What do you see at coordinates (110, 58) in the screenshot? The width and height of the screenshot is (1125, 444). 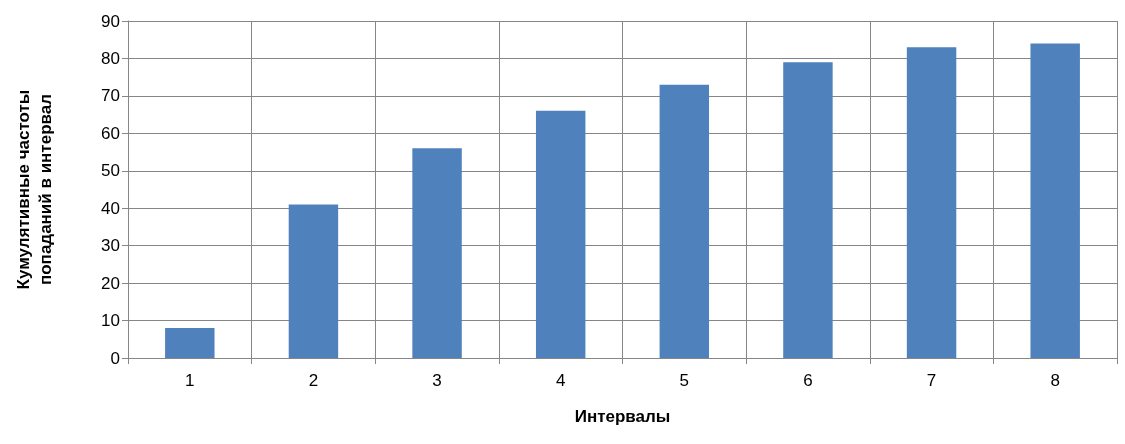 I see `y-tick-label: 80` at bounding box center [110, 58].